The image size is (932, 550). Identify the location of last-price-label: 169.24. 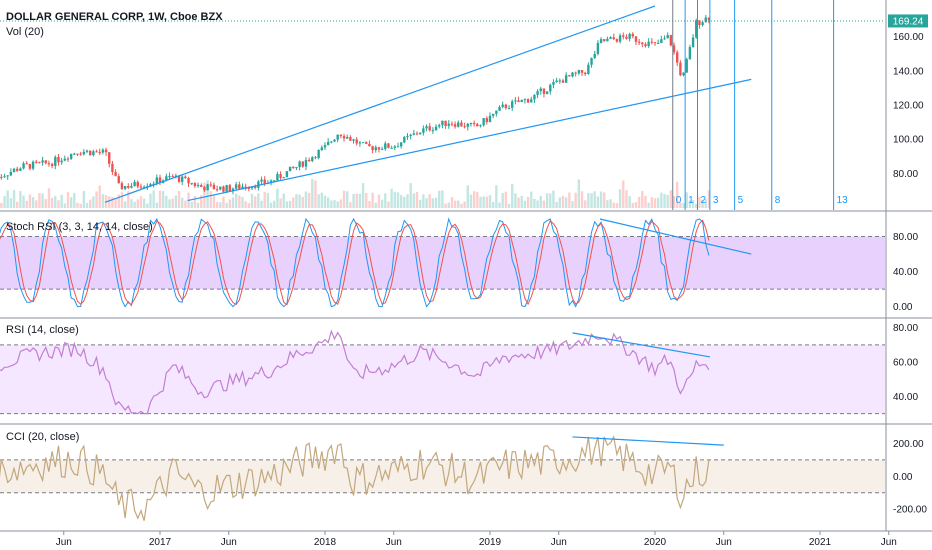
(908, 21).